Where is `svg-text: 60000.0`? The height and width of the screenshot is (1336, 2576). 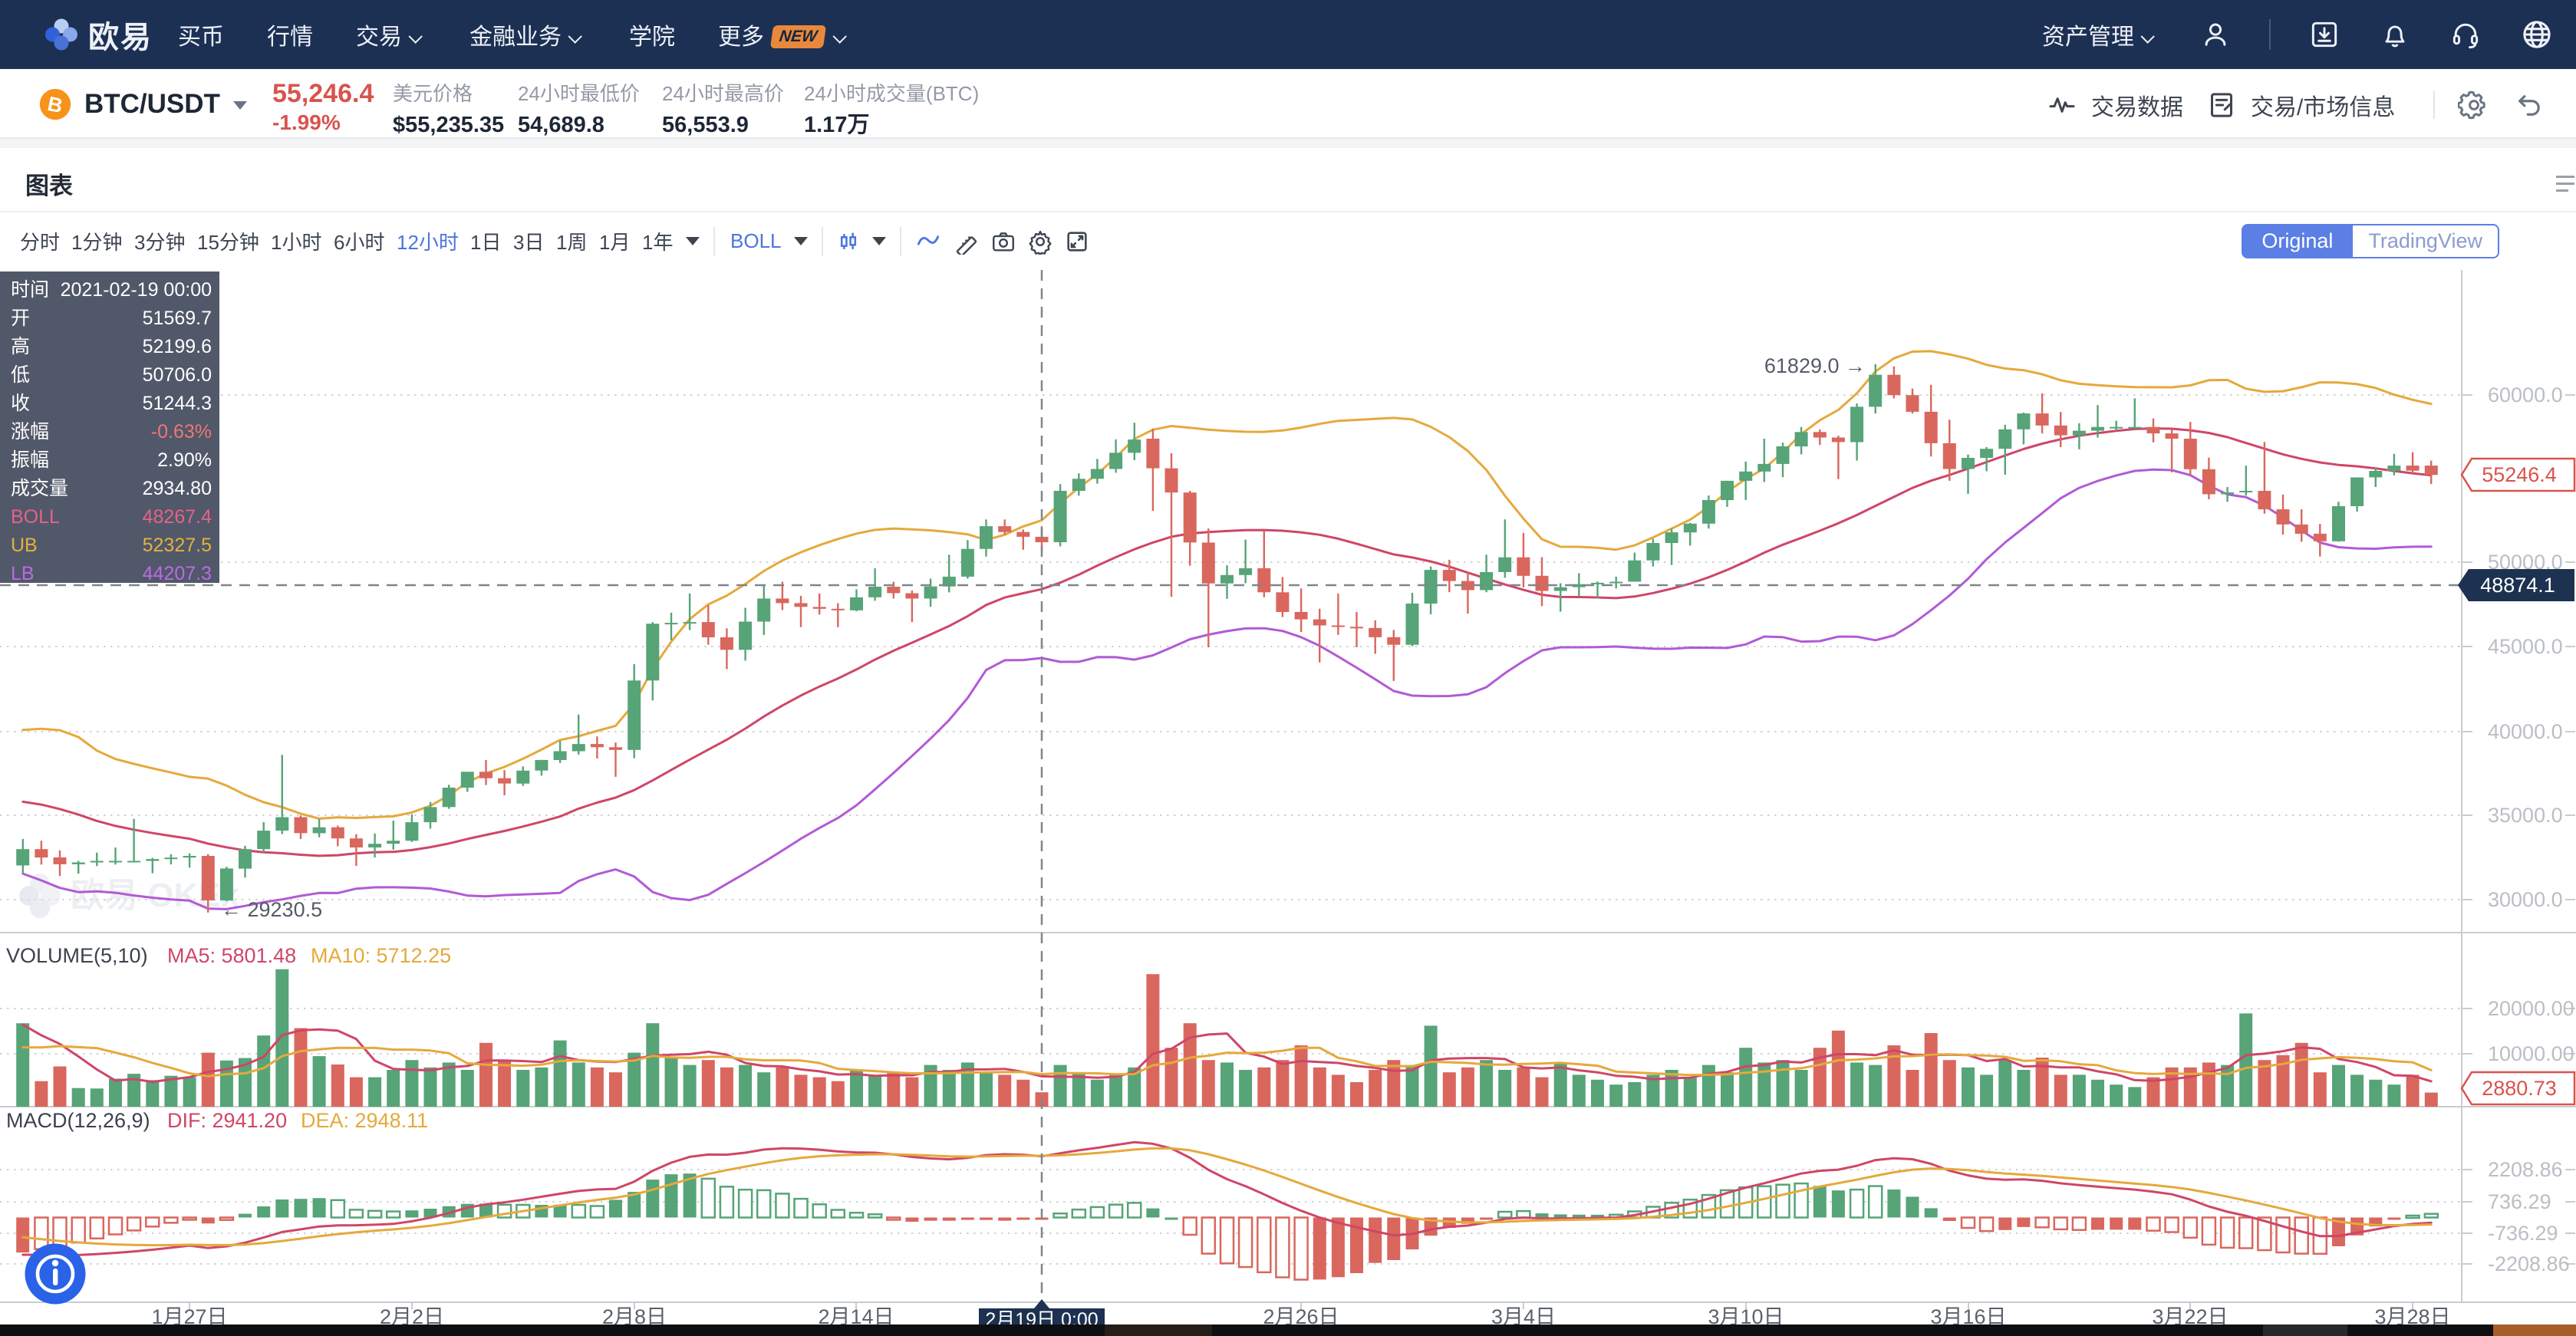 svg-text: 60000.0 is located at coordinates (2525, 395).